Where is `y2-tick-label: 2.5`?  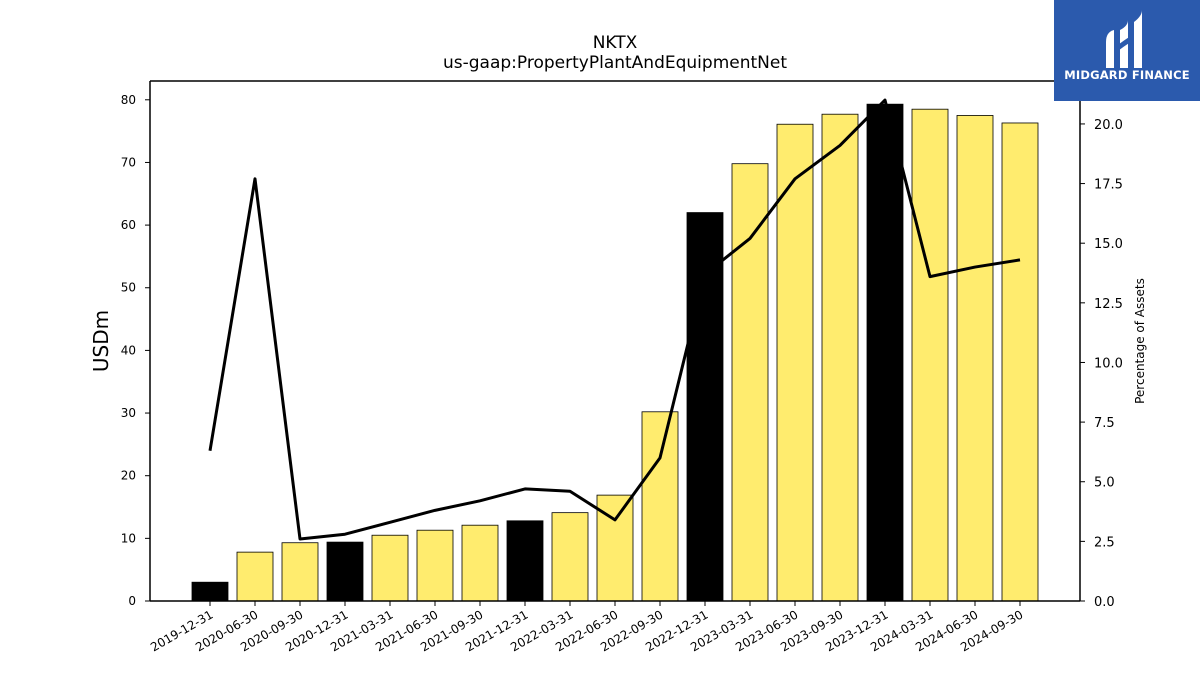 y2-tick-label: 2.5 is located at coordinates (1104, 542).